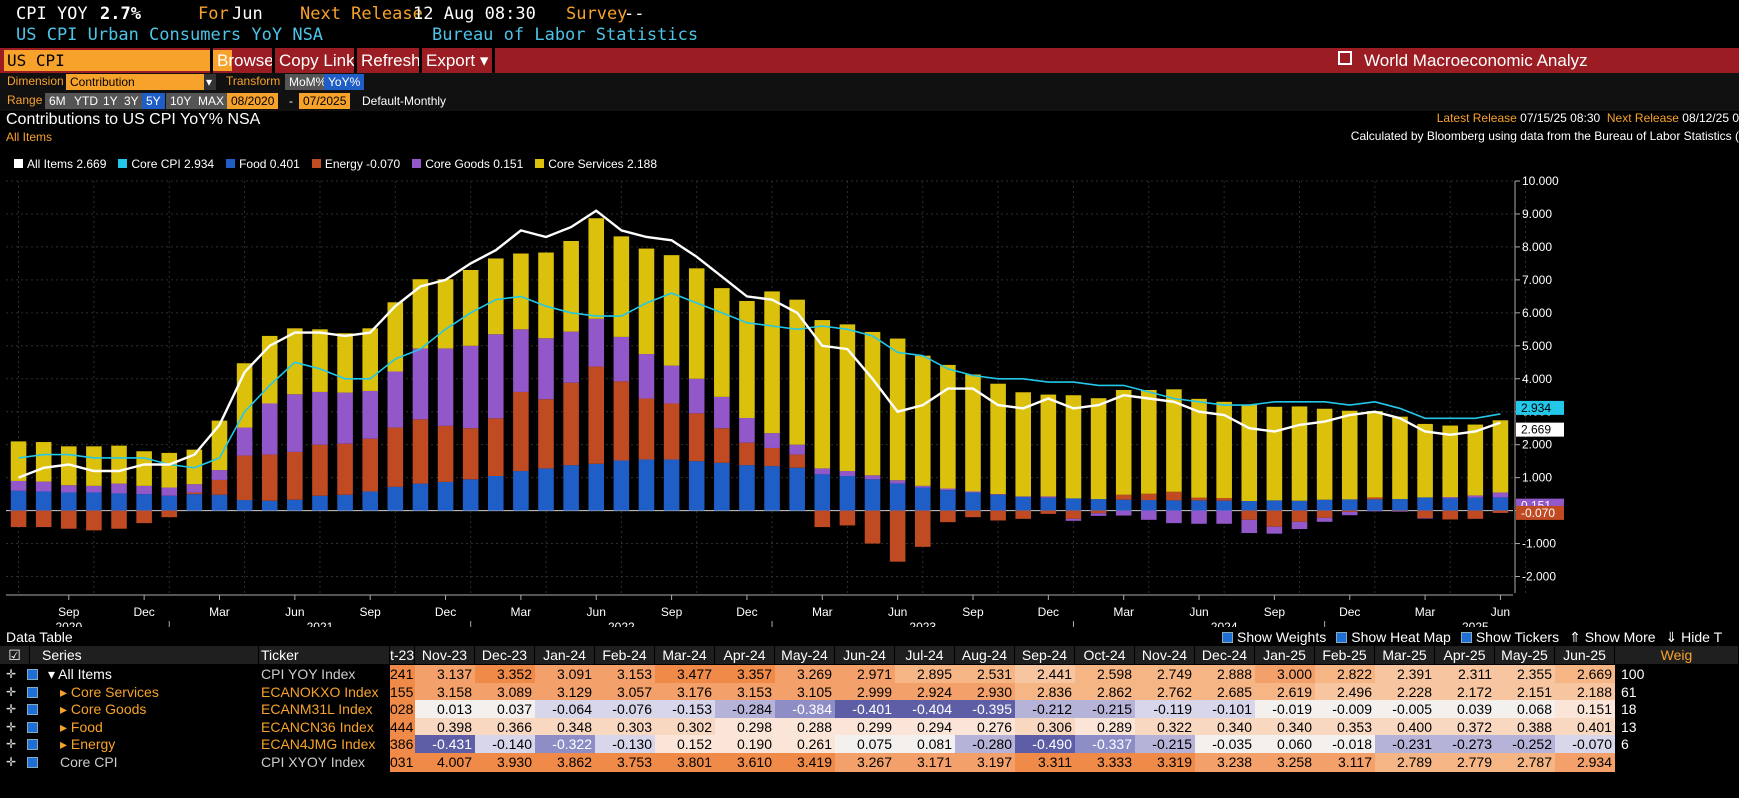 This screenshot has height=798, width=1739. I want to click on range-6m: 6M, so click(57, 101).